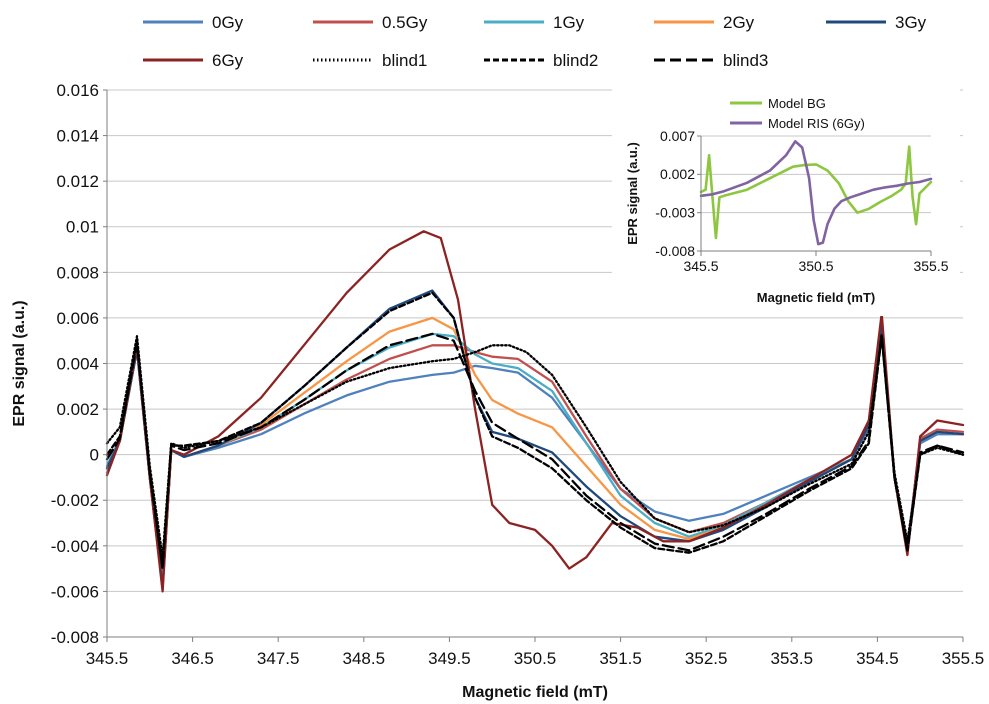  Describe the element at coordinates (77, 409) in the screenshot. I see `main-y-tick-label: 0.002` at that location.